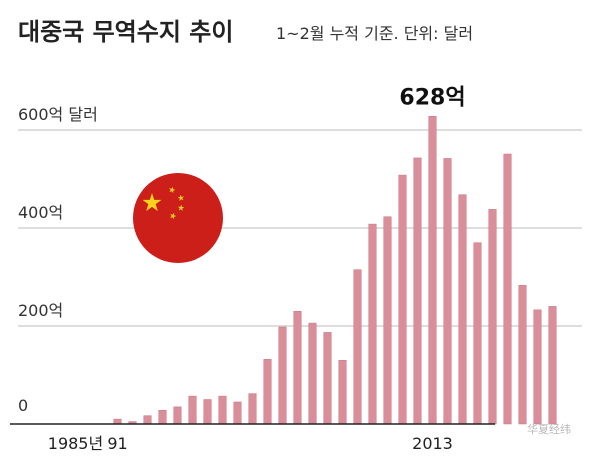 This screenshot has height=459, width=600. I want to click on x-tick-label-2: 2013, so click(432, 443).